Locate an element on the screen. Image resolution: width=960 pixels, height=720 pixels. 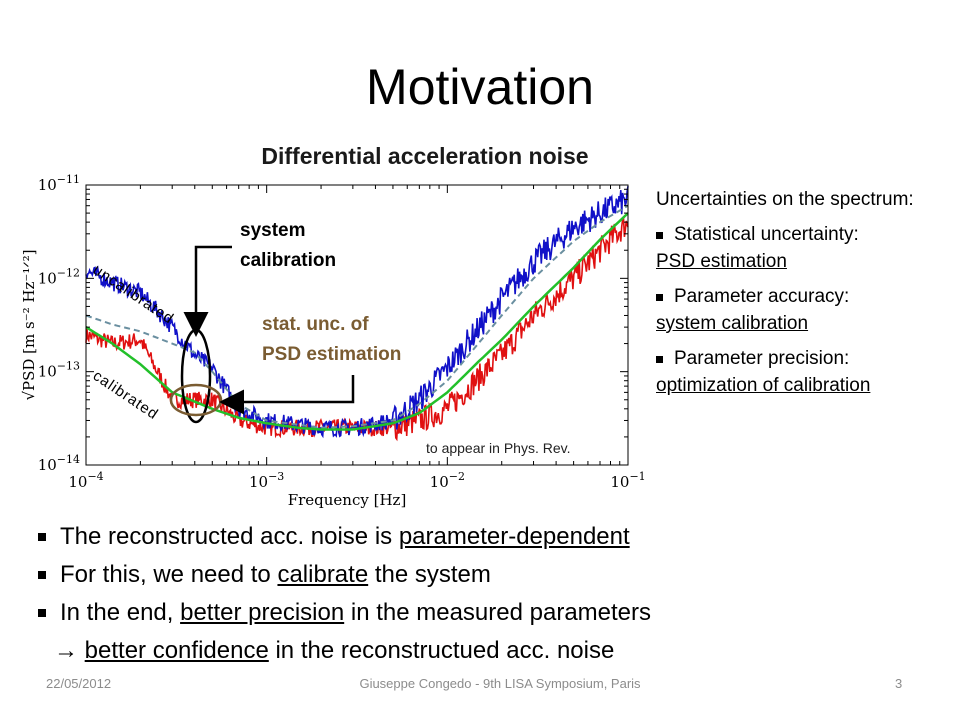
y-tick-label: 10−14 is located at coordinates (59, 463).